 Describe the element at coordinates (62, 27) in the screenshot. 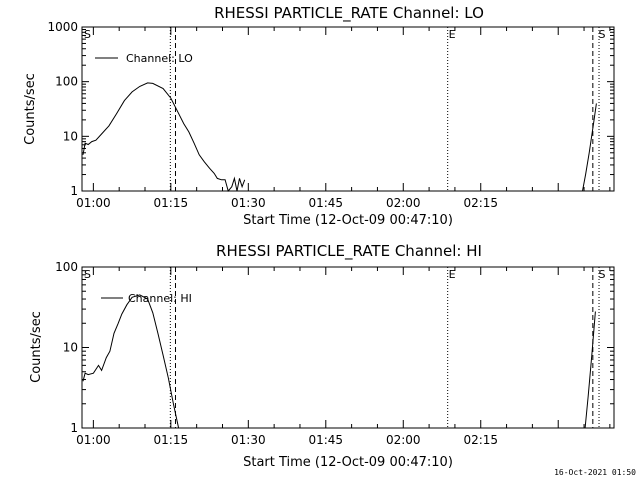

I see `y-tick-label: 1000` at that location.